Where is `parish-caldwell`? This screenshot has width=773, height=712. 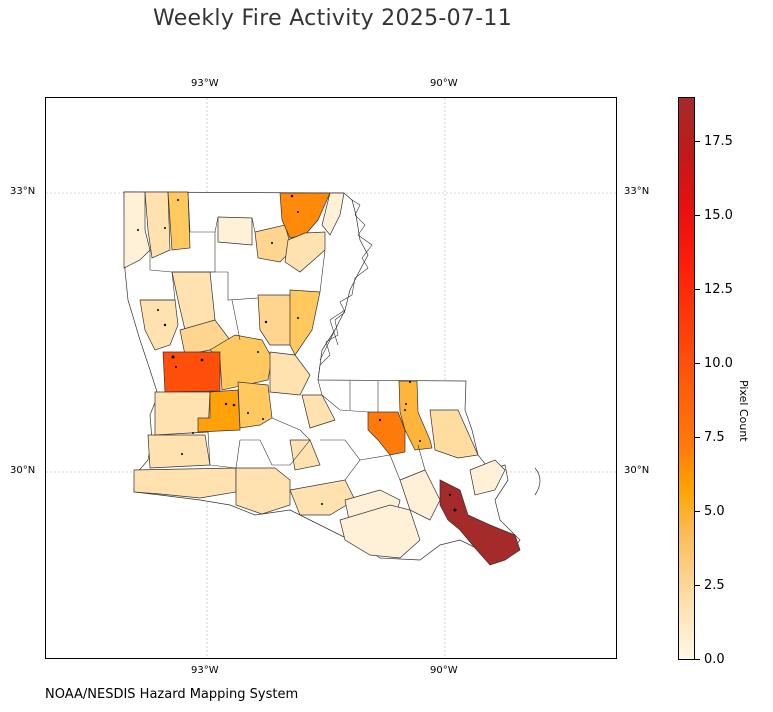 parish-caldwell is located at coordinates (275, 320).